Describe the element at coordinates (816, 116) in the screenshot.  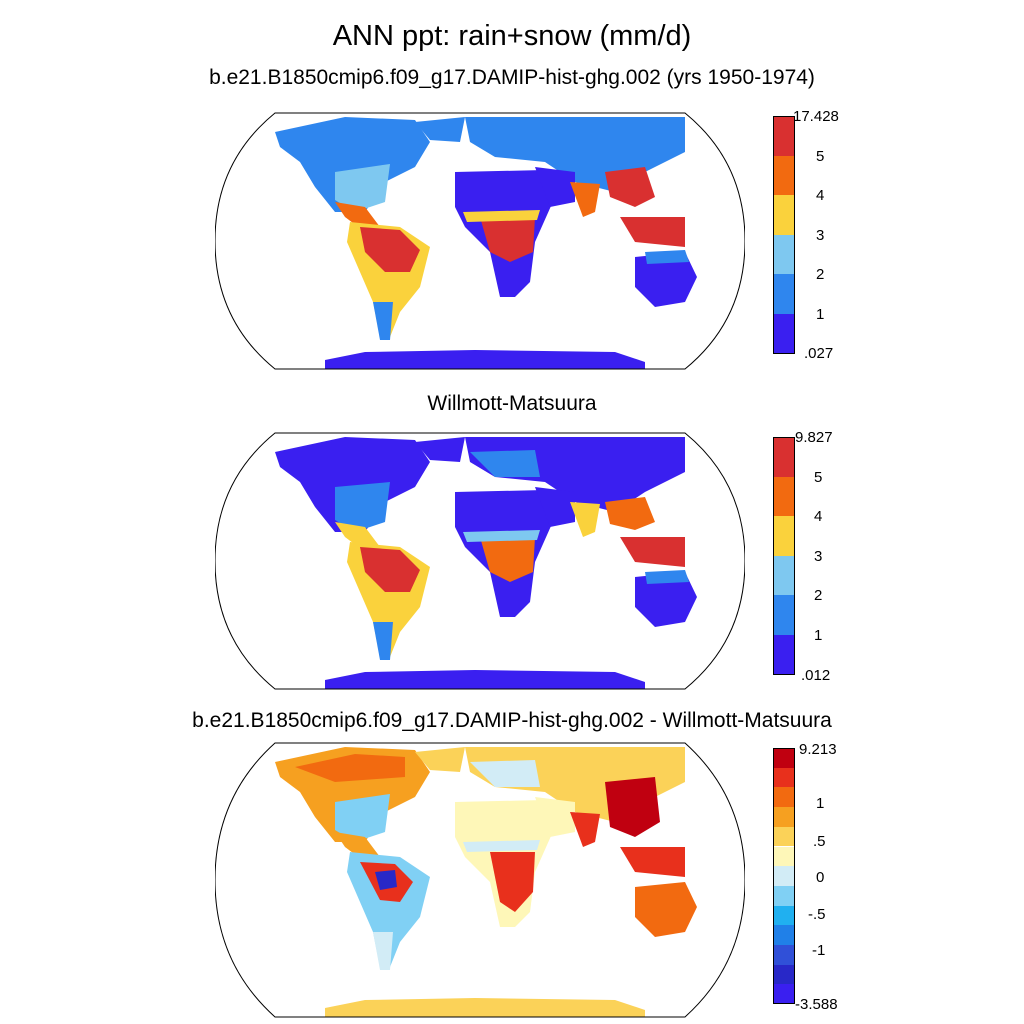
I see `colorbar-1-label: 17.428` at that location.